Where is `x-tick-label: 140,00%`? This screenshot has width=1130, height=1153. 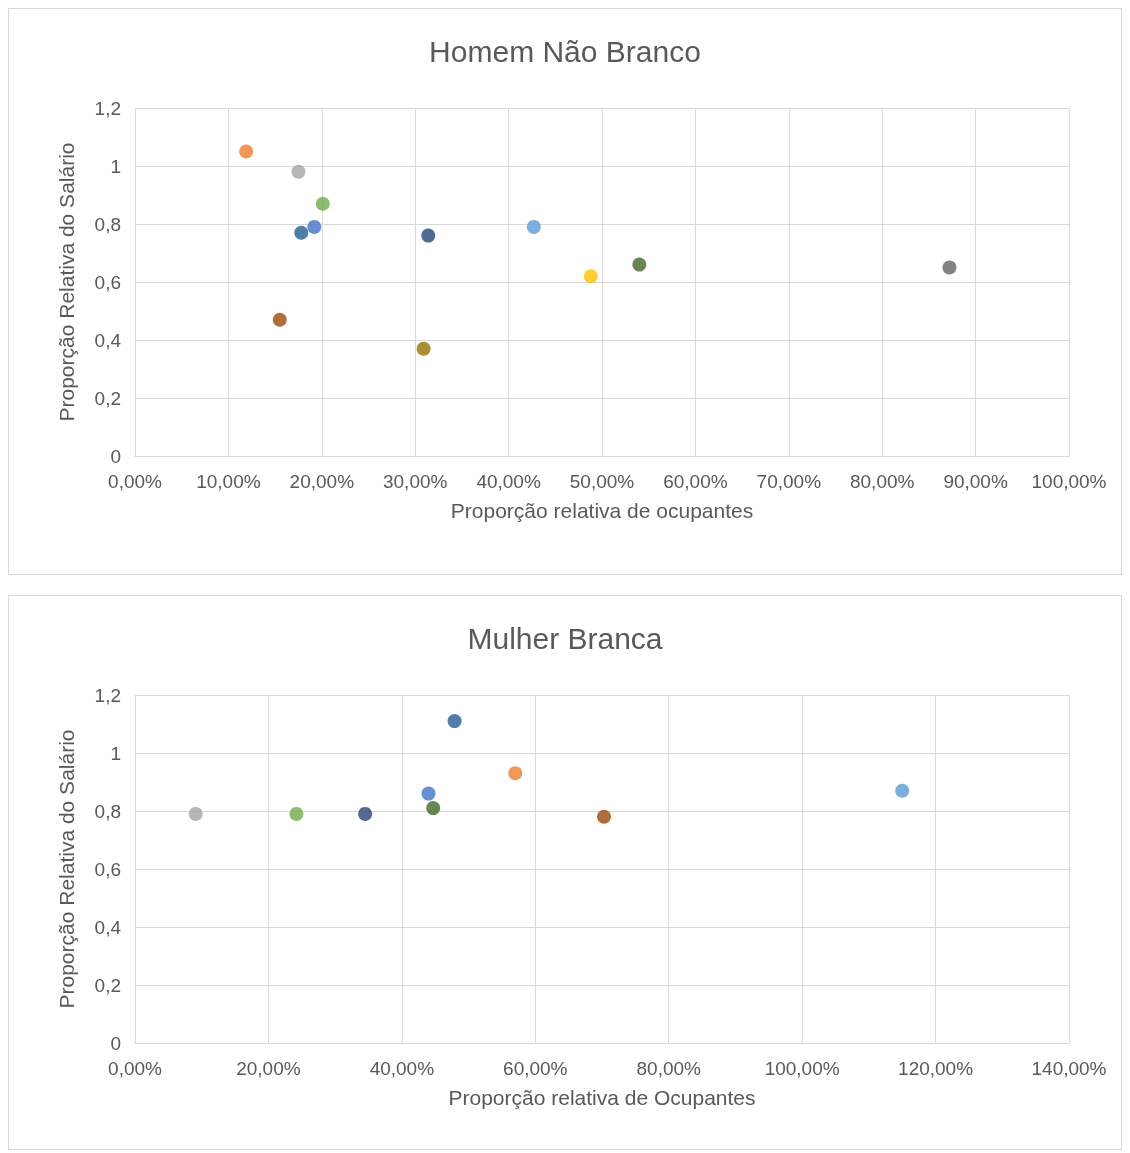
x-tick-label: 140,00% is located at coordinates (1069, 1068).